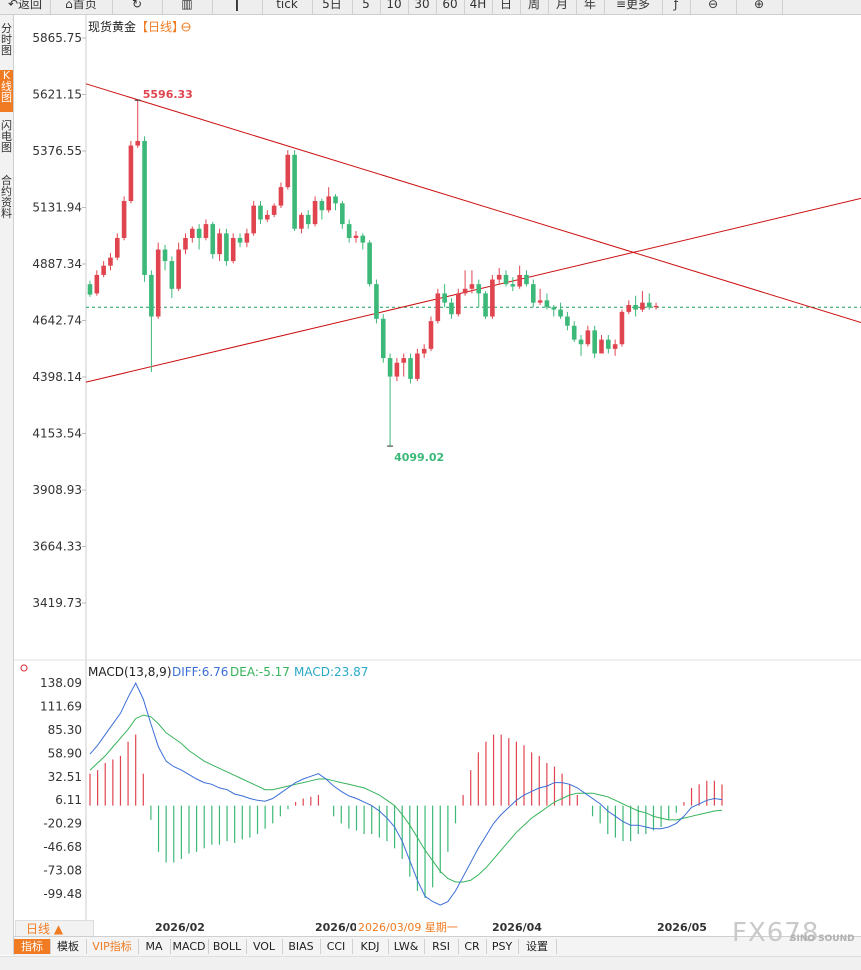 This screenshot has height=970, width=861. What do you see at coordinates (68, 946) in the screenshot?
I see `indicator-tab-模板: 模板` at bounding box center [68, 946].